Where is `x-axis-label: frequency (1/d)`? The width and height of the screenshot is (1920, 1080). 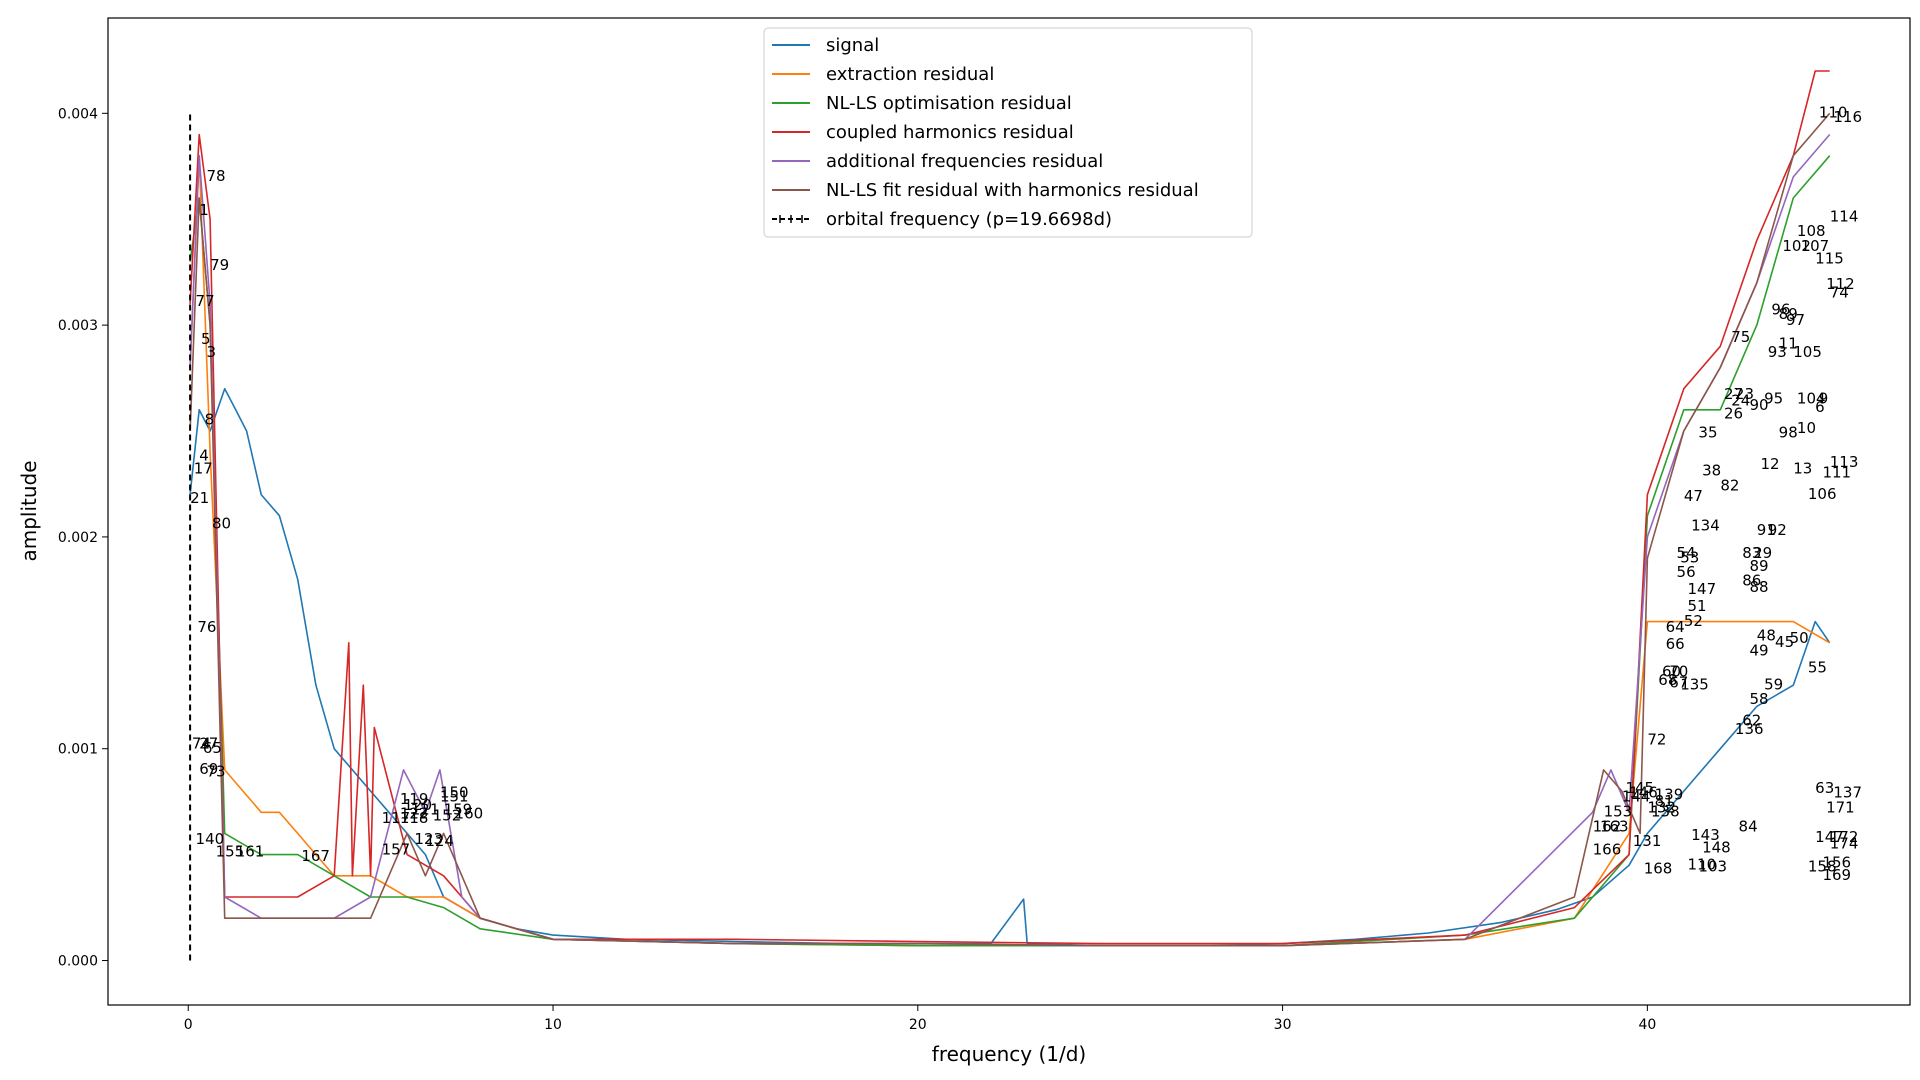
x-axis-label: frequency (1/d) is located at coordinates (1009, 1054).